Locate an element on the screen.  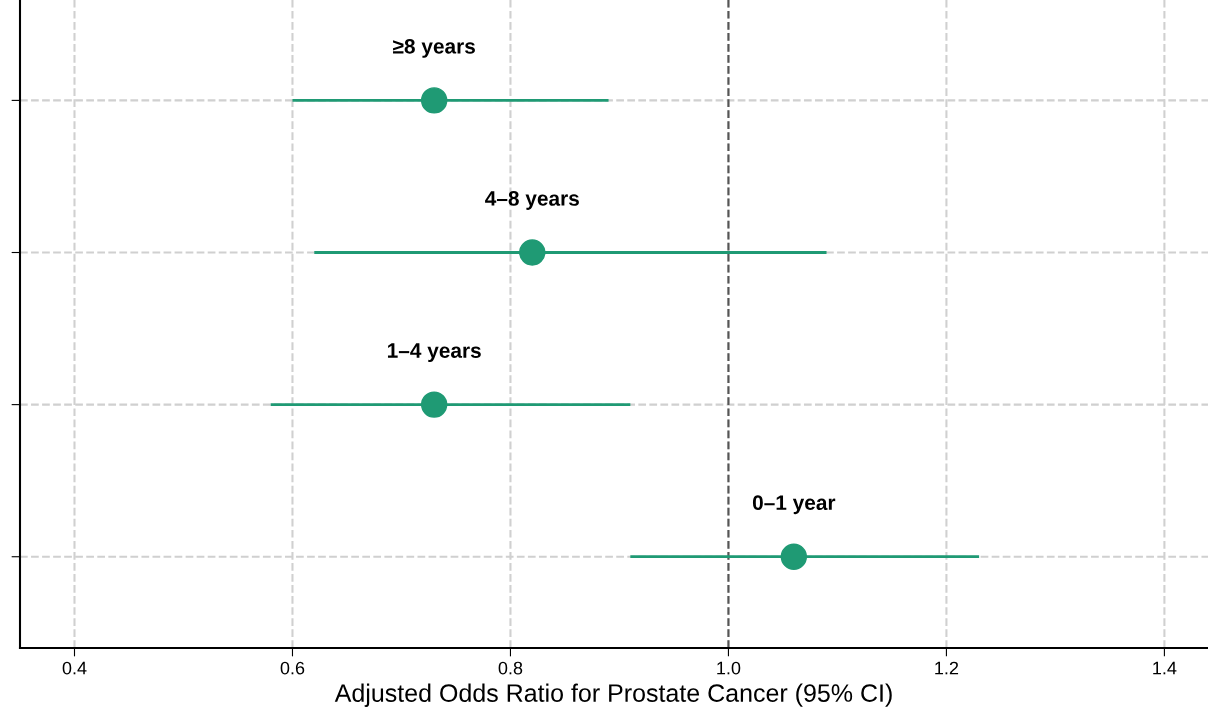
x-tick-label: 1.4 is located at coordinates (1165, 668).